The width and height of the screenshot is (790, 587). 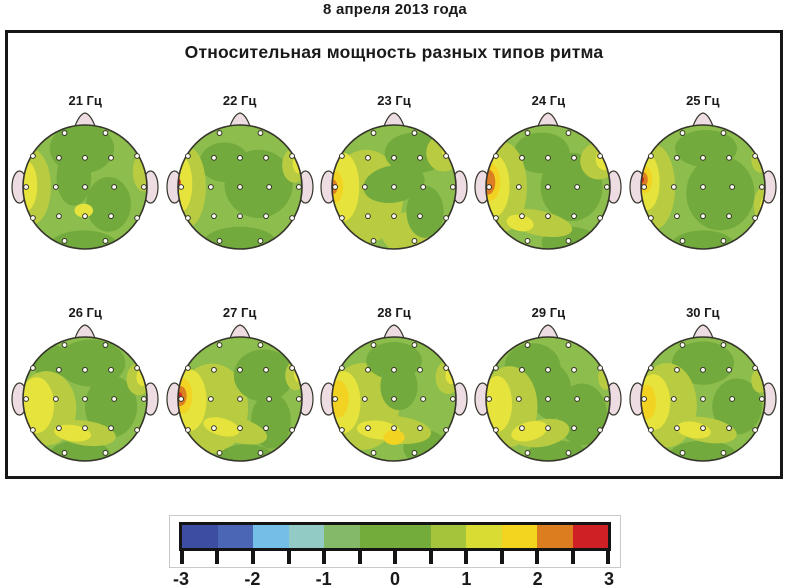 What do you see at coordinates (252, 578) in the screenshot?
I see `colorbar-tick-label: -2` at bounding box center [252, 578].